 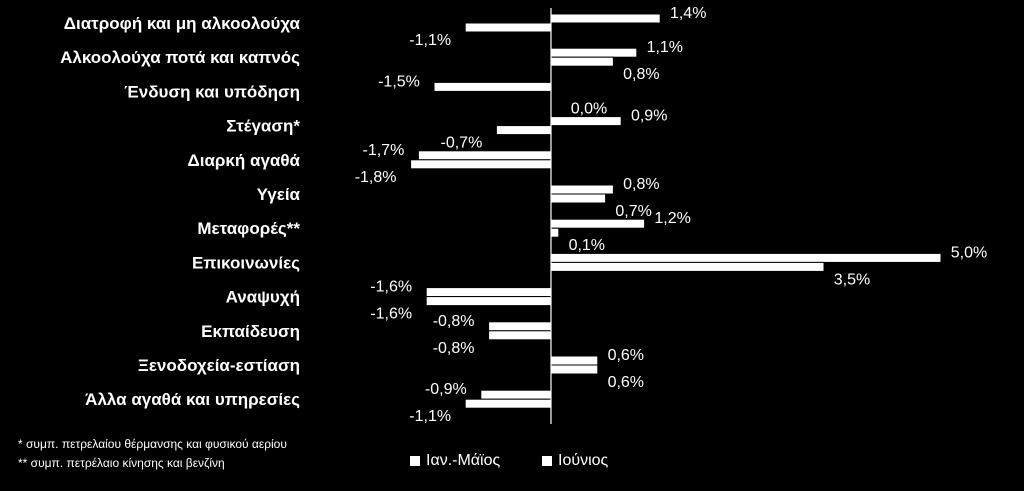 What do you see at coordinates (633, 211) in the screenshot?
I see `data-label-series-2: 0,7%` at bounding box center [633, 211].